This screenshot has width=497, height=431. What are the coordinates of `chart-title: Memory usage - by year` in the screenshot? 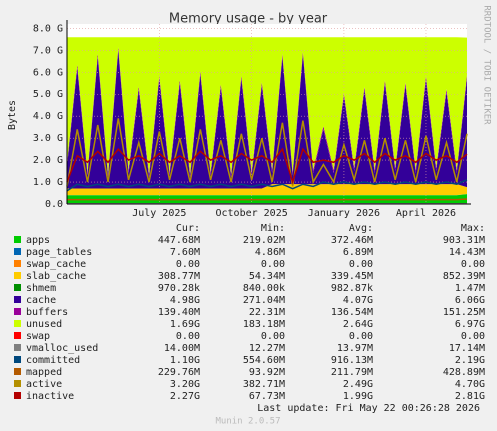 It's located at (248, 19).